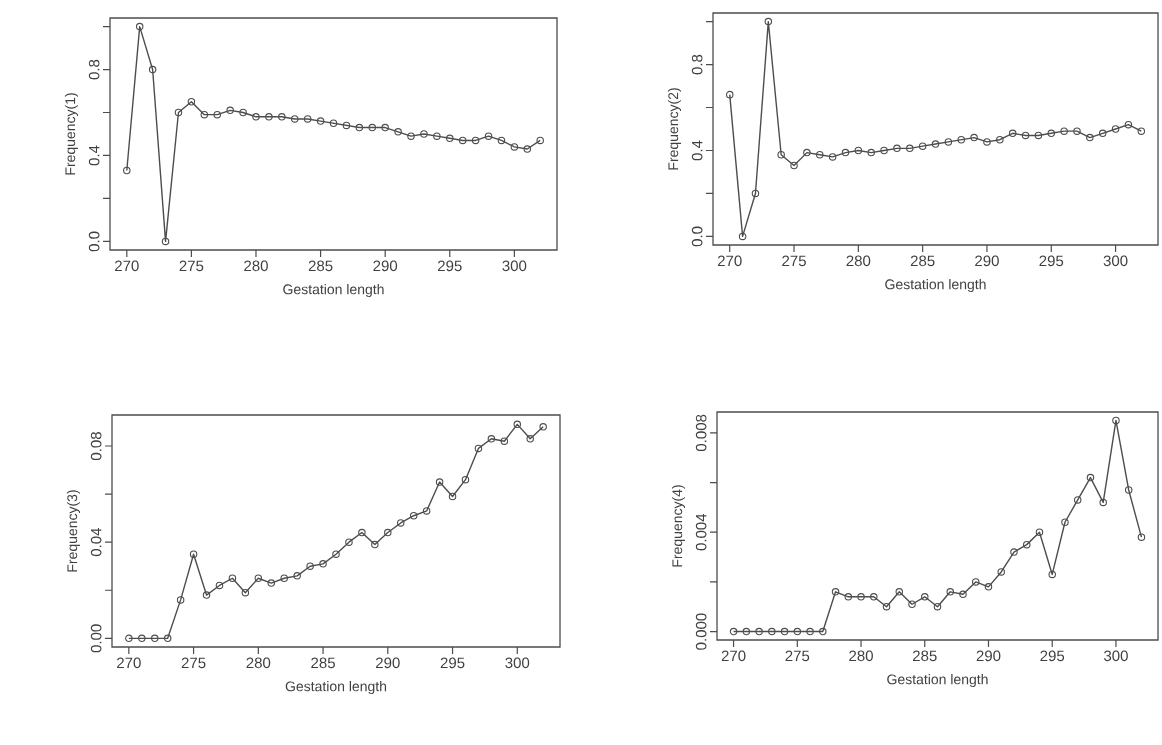  What do you see at coordinates (94, 241) in the screenshot?
I see `y-tick-label: 0.0` at bounding box center [94, 241].